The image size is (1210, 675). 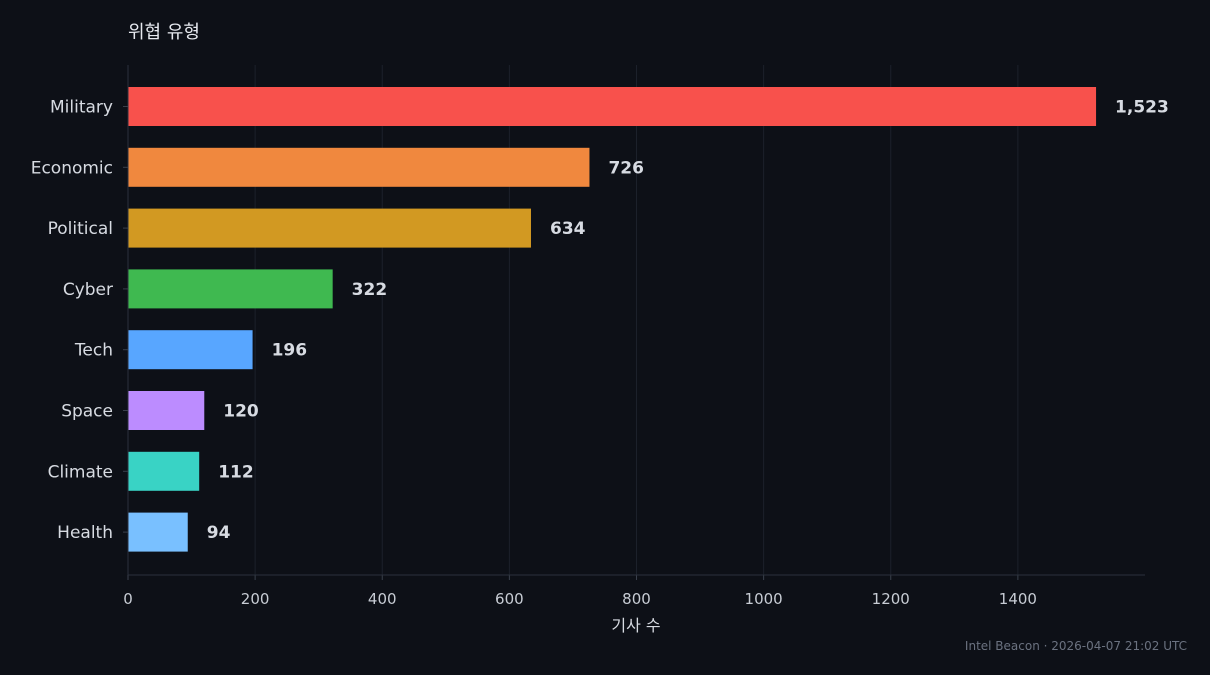 I want to click on x-tick-label: 600, so click(x=509, y=599).